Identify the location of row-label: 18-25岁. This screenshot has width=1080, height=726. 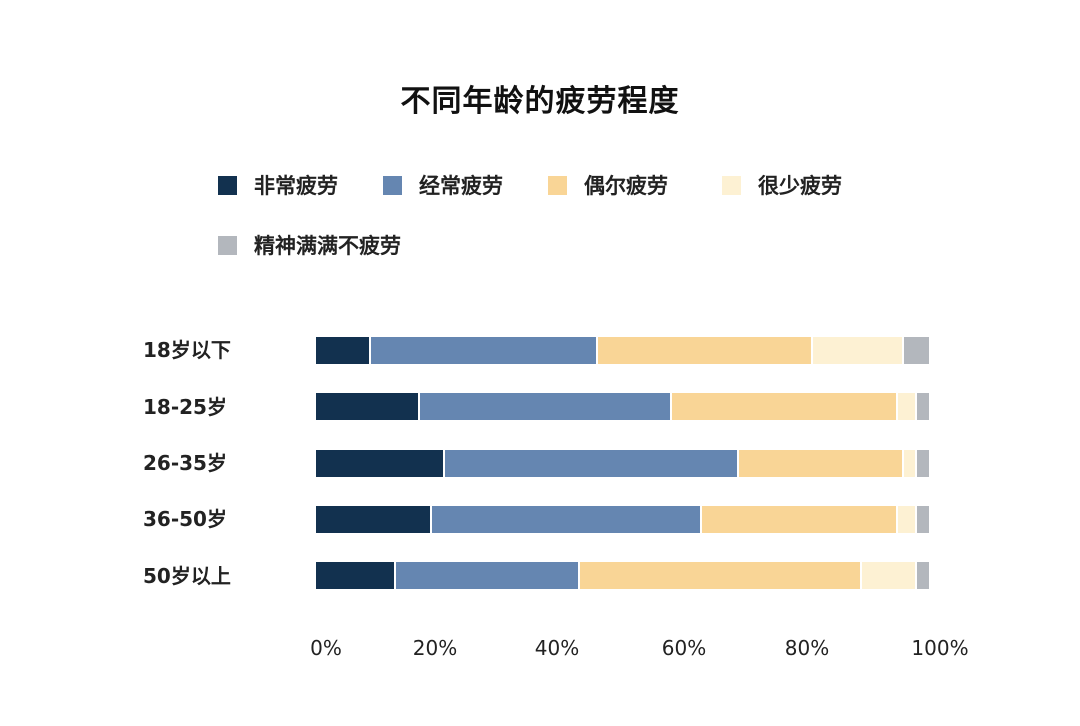
(185, 407).